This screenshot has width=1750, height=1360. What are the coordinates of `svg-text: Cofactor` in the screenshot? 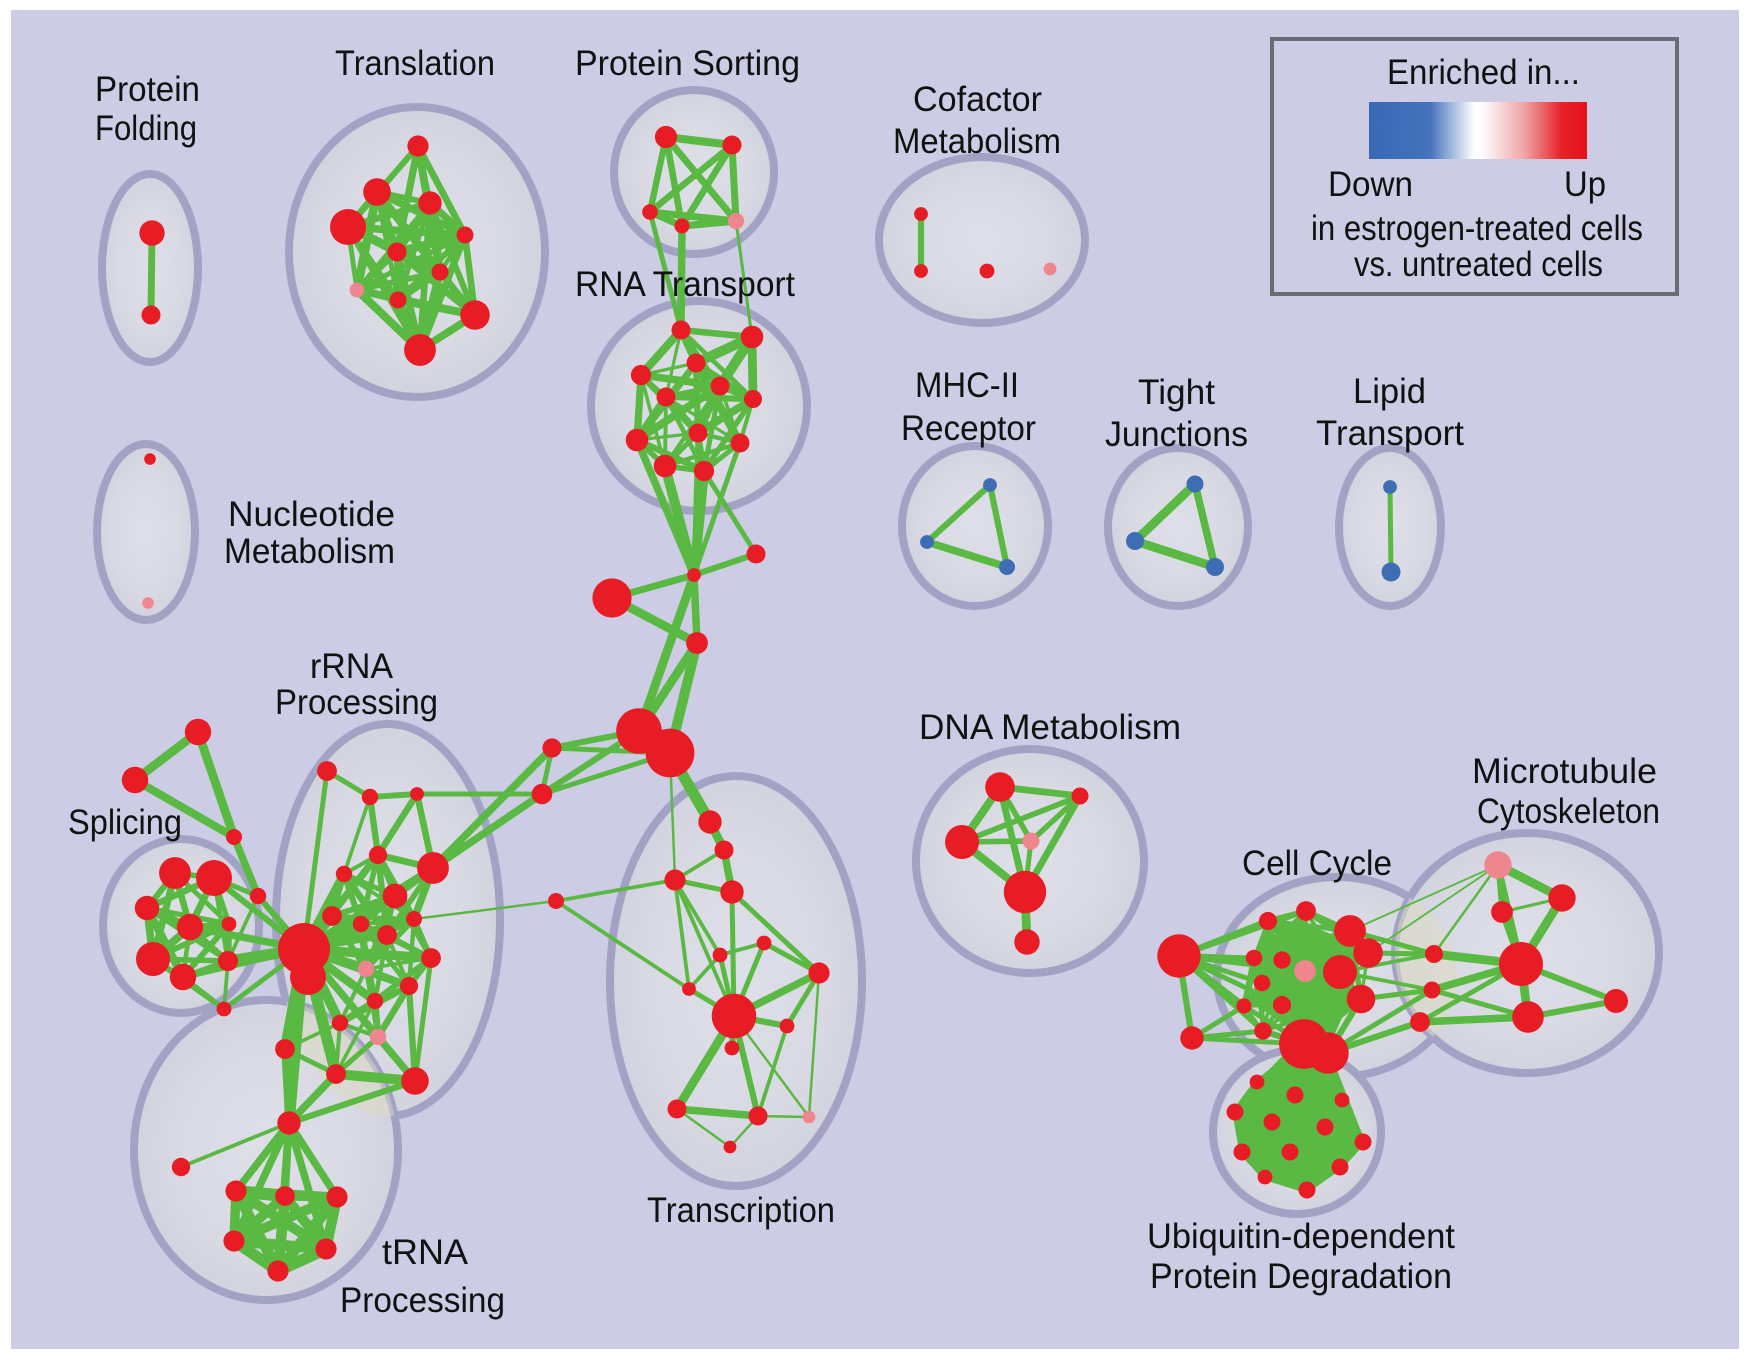 It's located at (977, 99).